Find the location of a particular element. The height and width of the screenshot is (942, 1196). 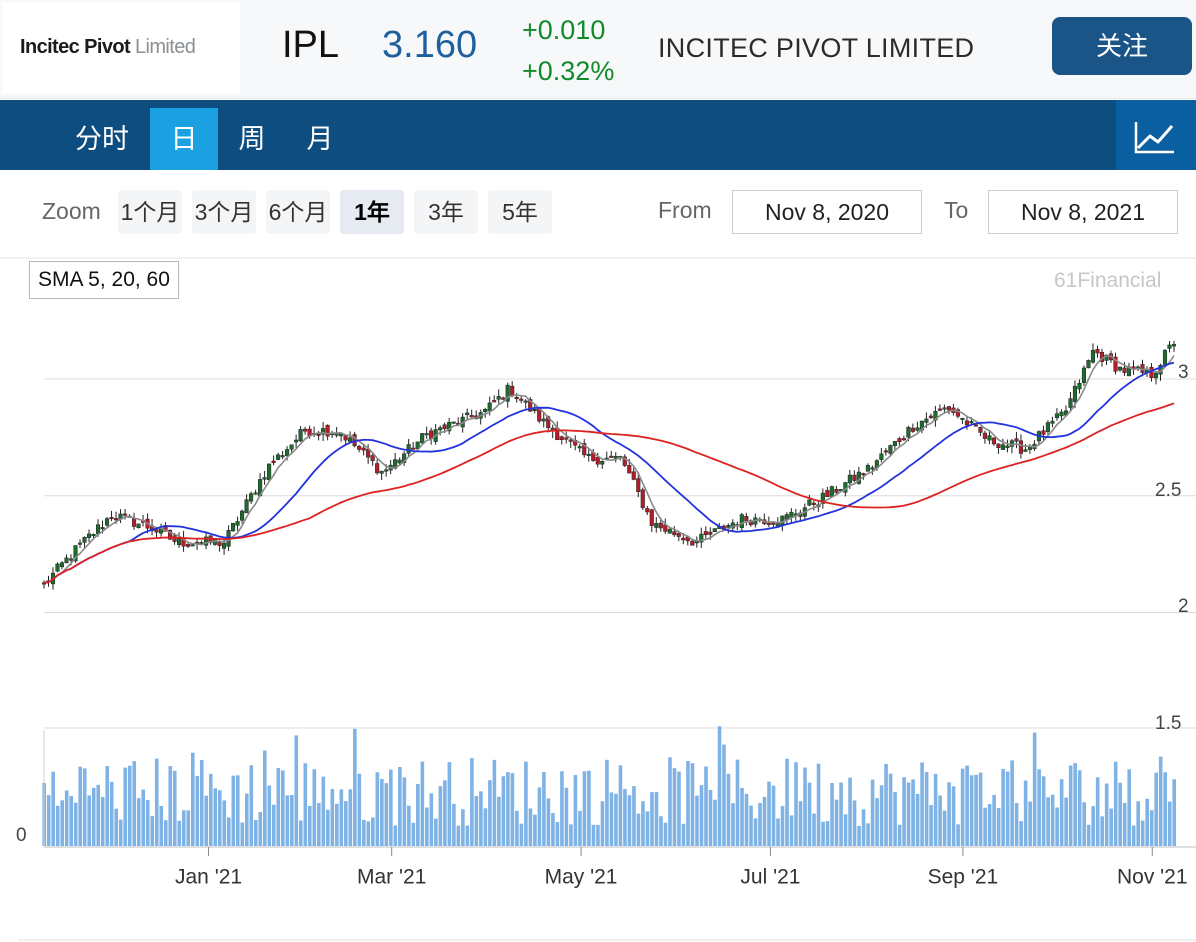

tab-monthly: 月 is located at coordinates (320, 139).